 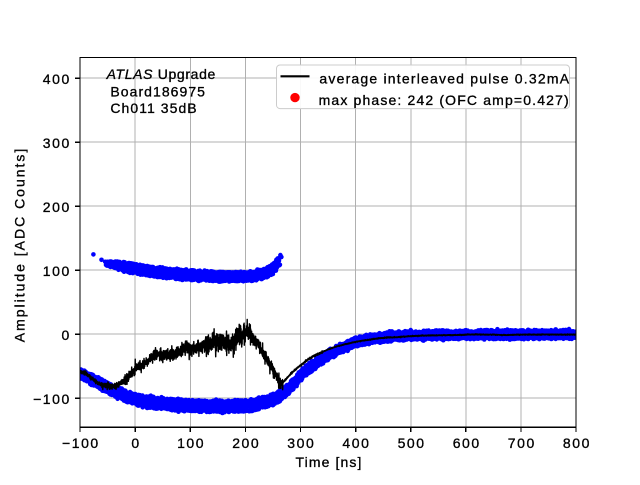 I want to click on svg-text: 700, so click(x=522, y=443).